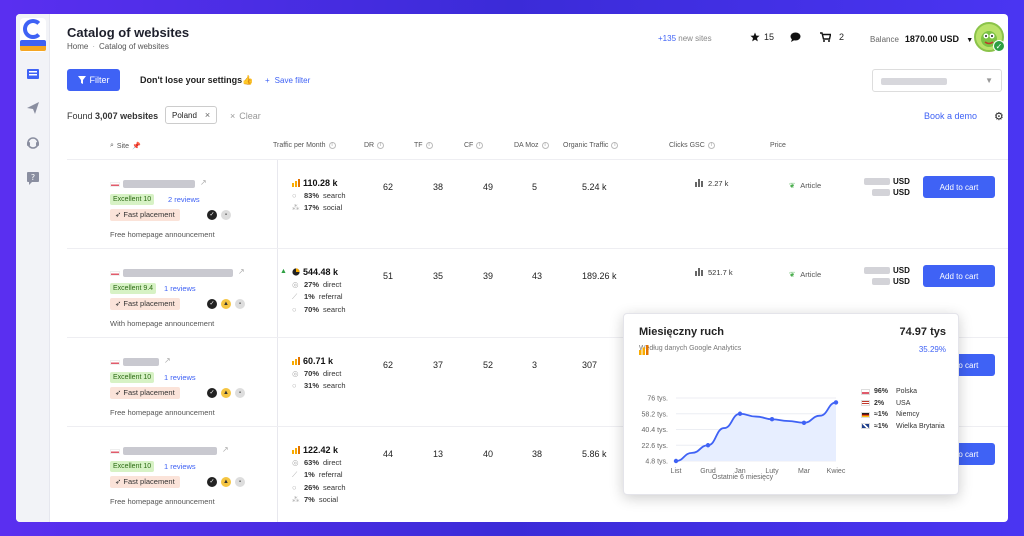  Describe the element at coordinates (334, 195) in the screenshot. I see `traffic-source: search` at that location.